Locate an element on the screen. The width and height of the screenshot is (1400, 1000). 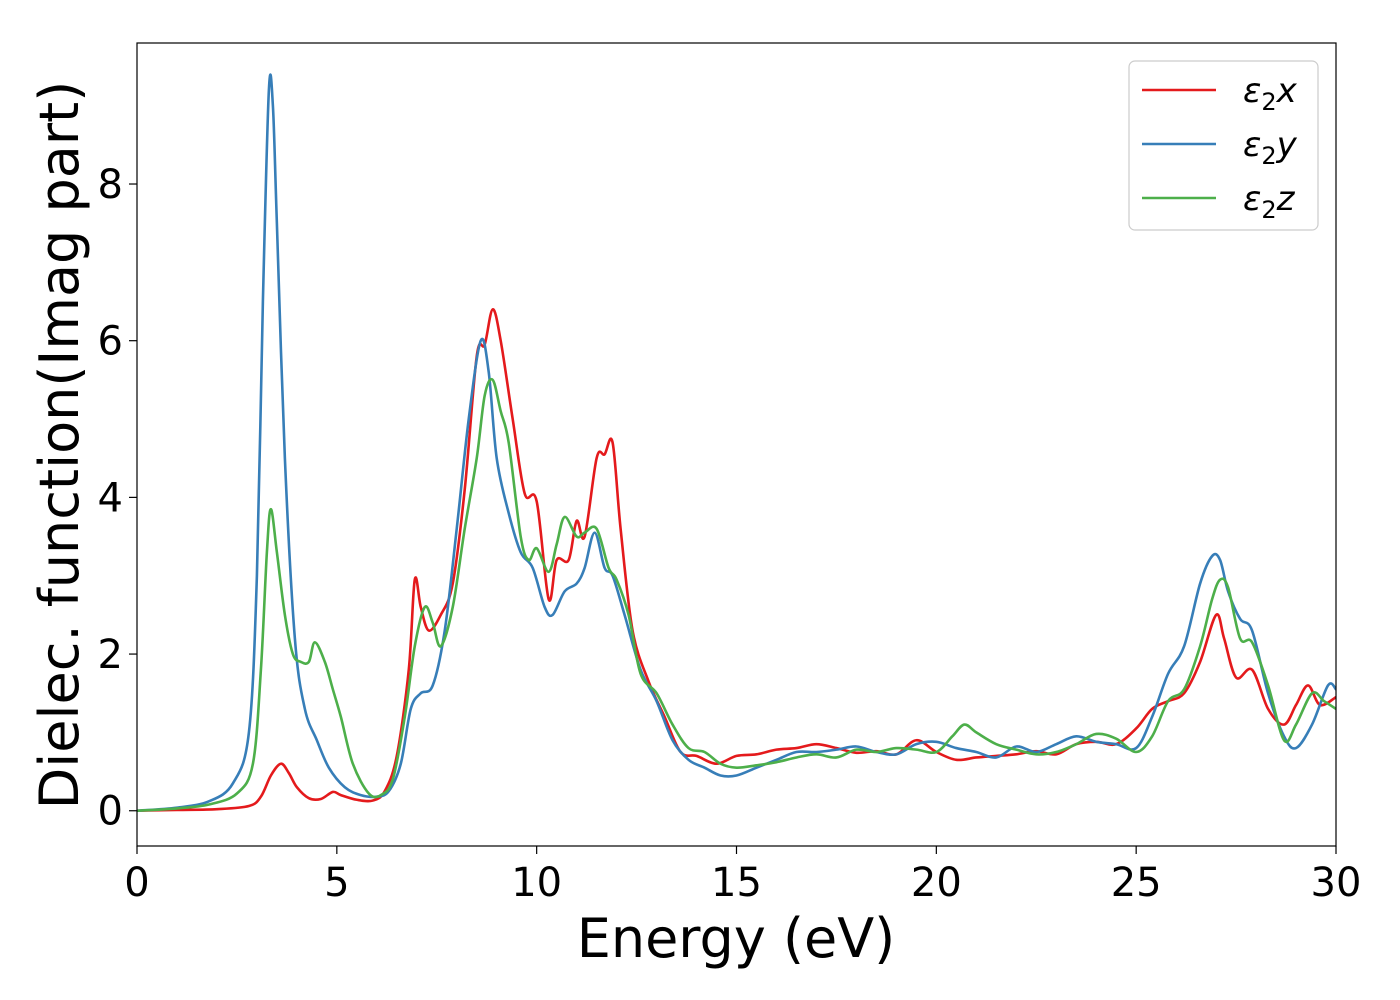
x-tick-label: 25 is located at coordinates (1136, 883).